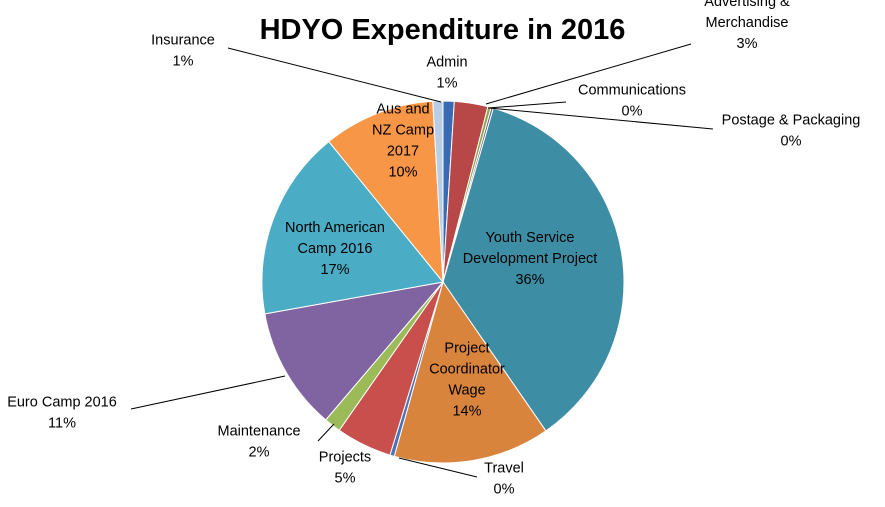 The height and width of the screenshot is (507, 885). I want to click on data-label-percent: 10%, so click(402, 173).